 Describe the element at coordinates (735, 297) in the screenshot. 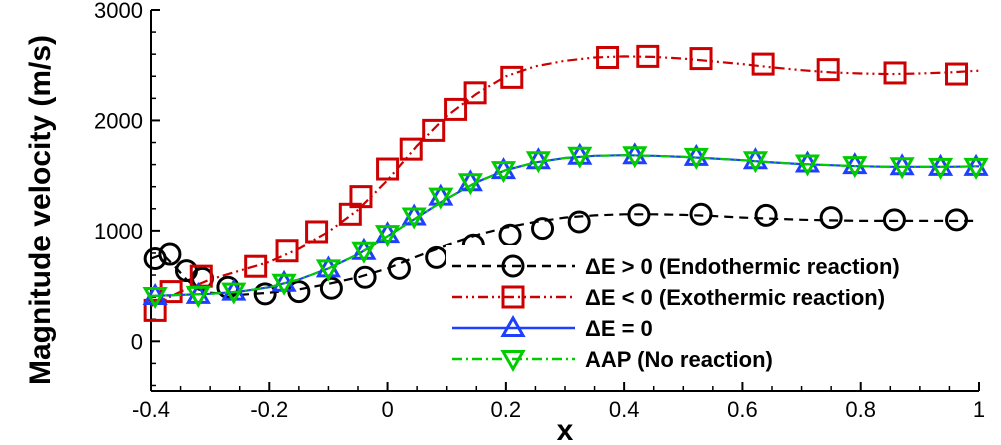

I see `legend-entry: ΔE < 0 (Exothermic reaction)` at that location.